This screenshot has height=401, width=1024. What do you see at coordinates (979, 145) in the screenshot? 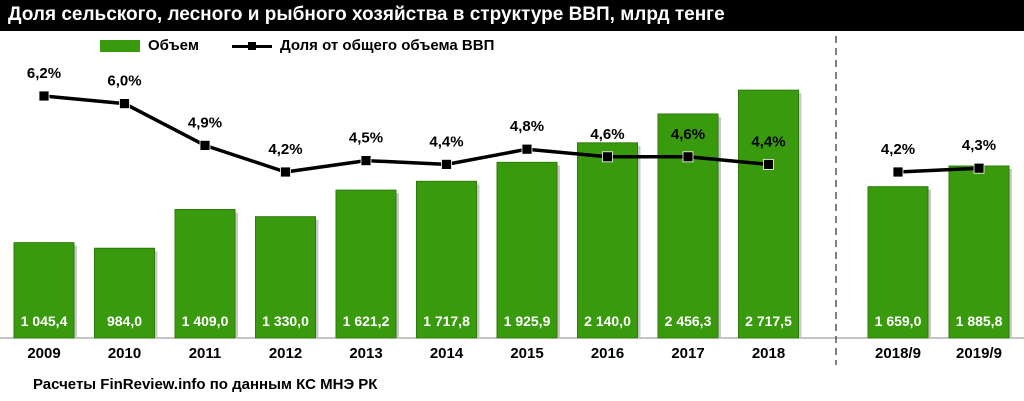
I see `share-value-label: 4,3%` at bounding box center [979, 145].